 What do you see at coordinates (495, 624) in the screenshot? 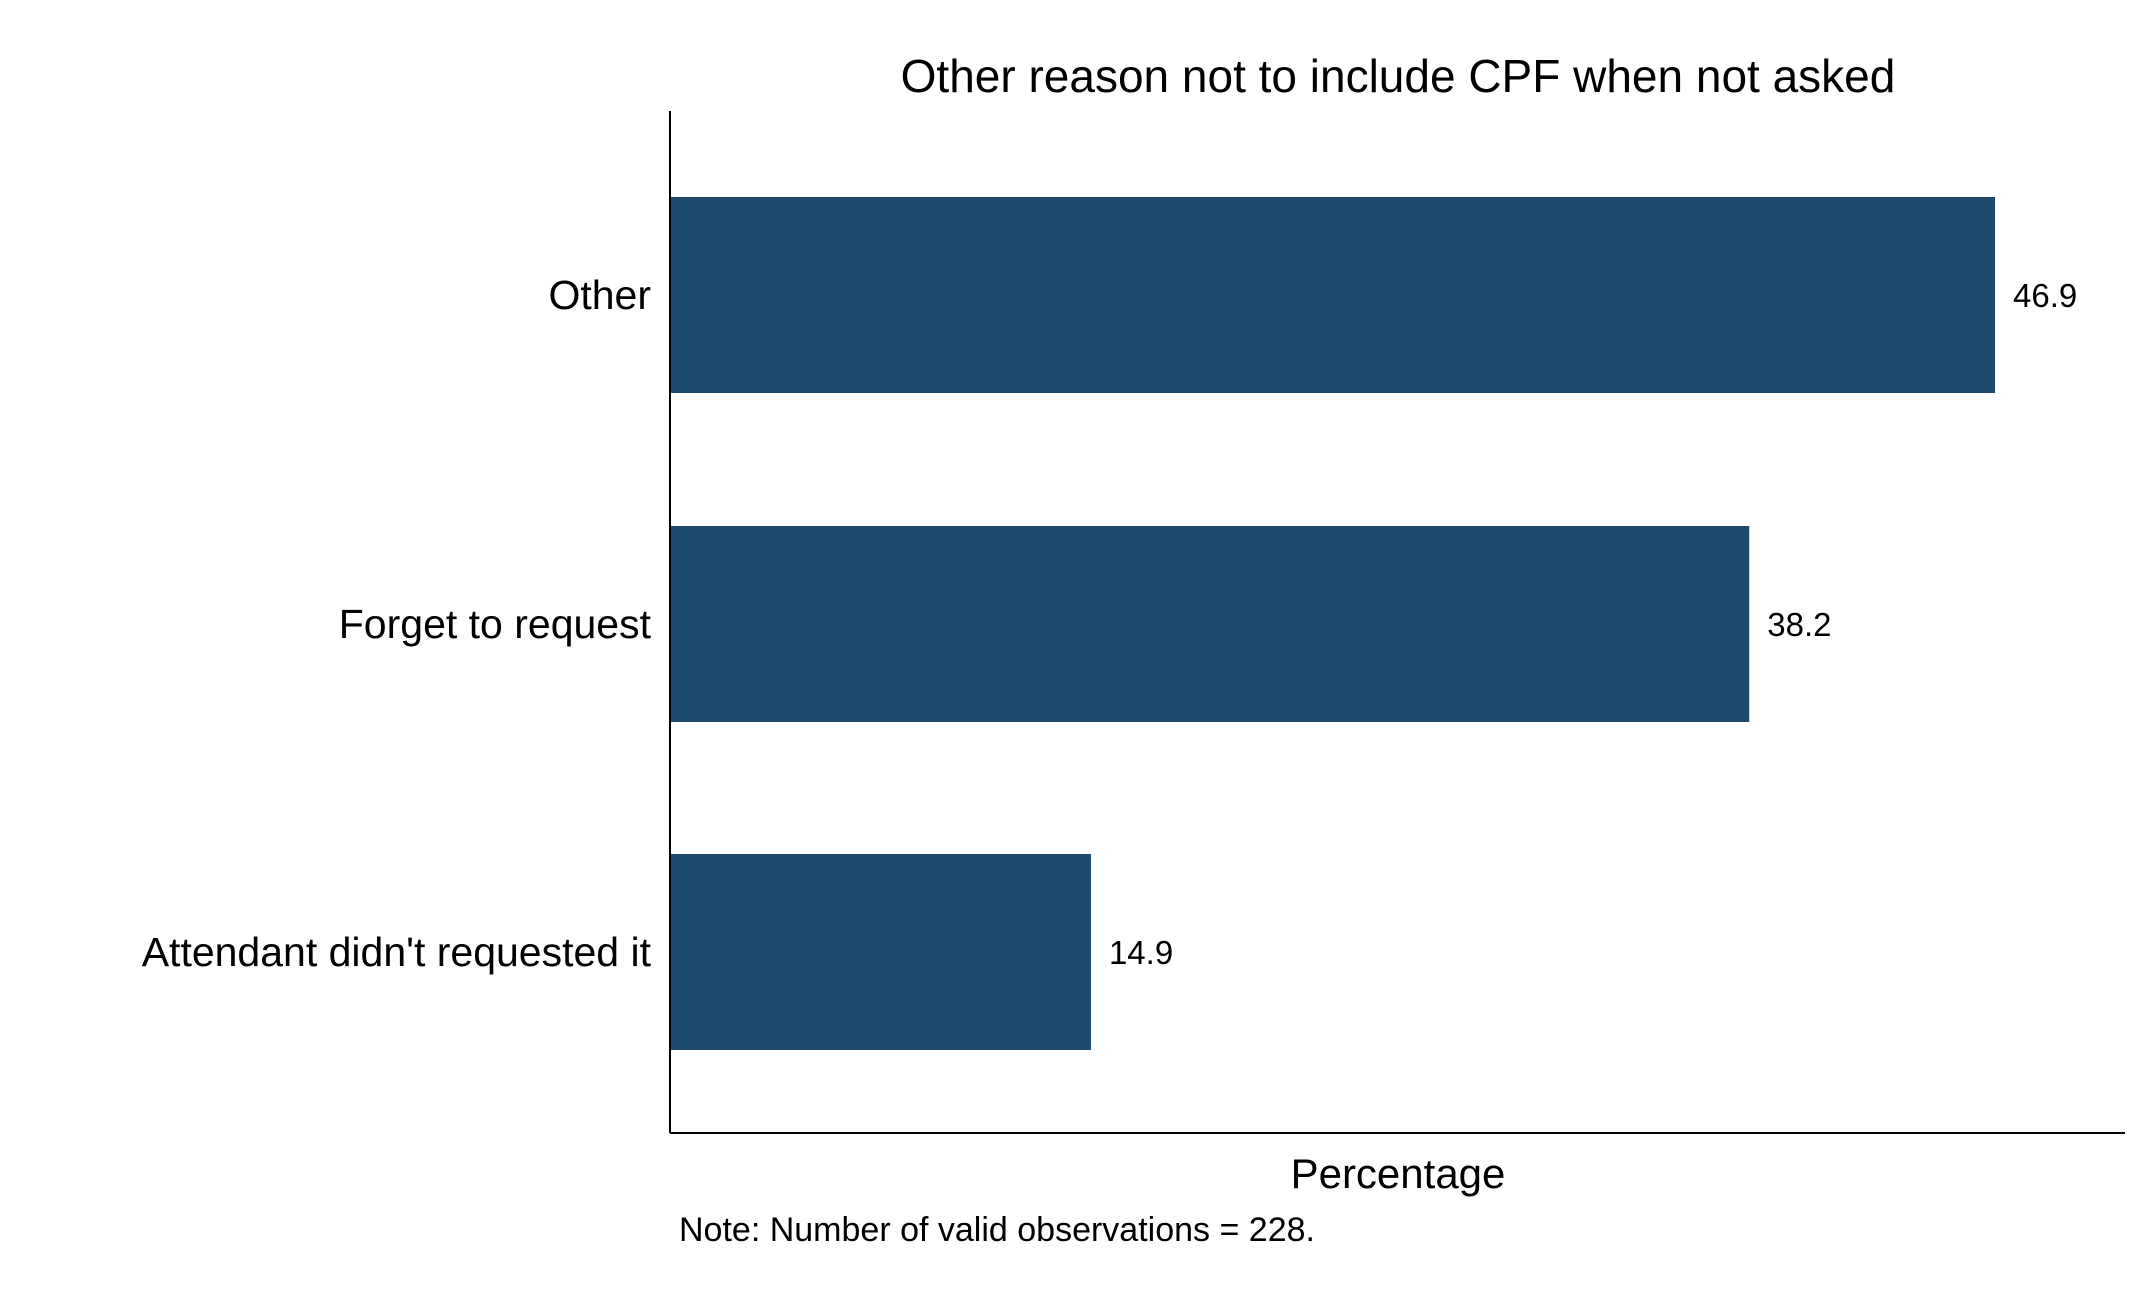
I see `category-label-2: Forget to request` at bounding box center [495, 624].